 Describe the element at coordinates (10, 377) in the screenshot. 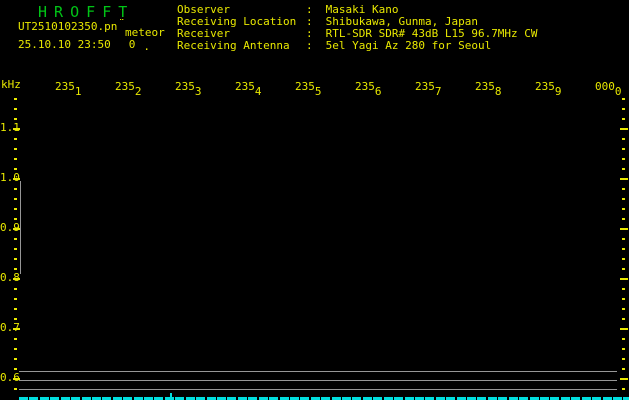

I see `y-tick-label: 0.6` at that location.